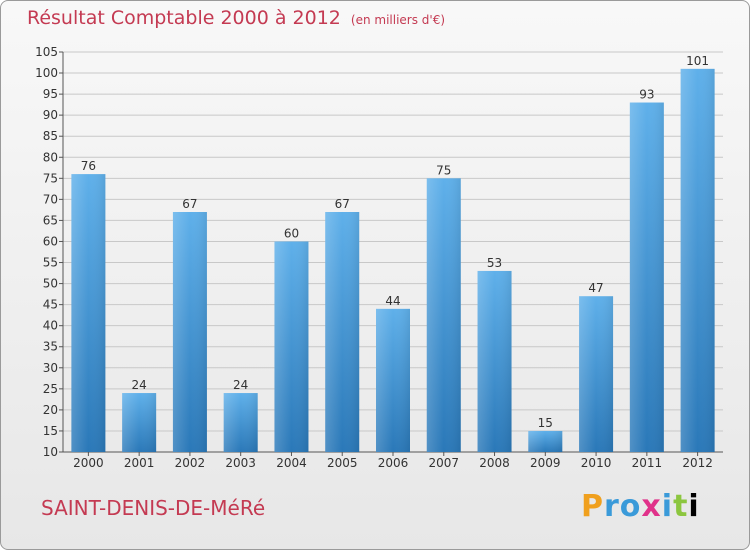 This screenshot has height=550, width=750. What do you see at coordinates (647, 463) in the screenshot?
I see `x-tick-label: 2011` at bounding box center [647, 463].